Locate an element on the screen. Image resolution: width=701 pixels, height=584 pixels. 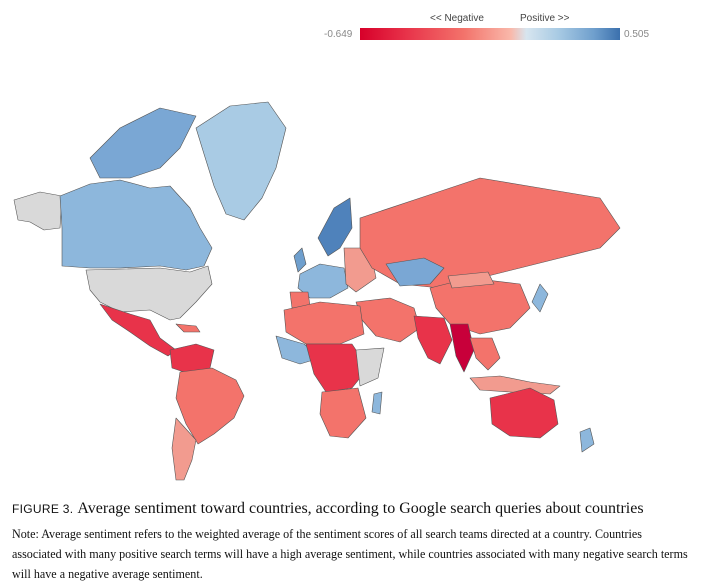
legend-positive-label: Positive >> is located at coordinates (545, 18).